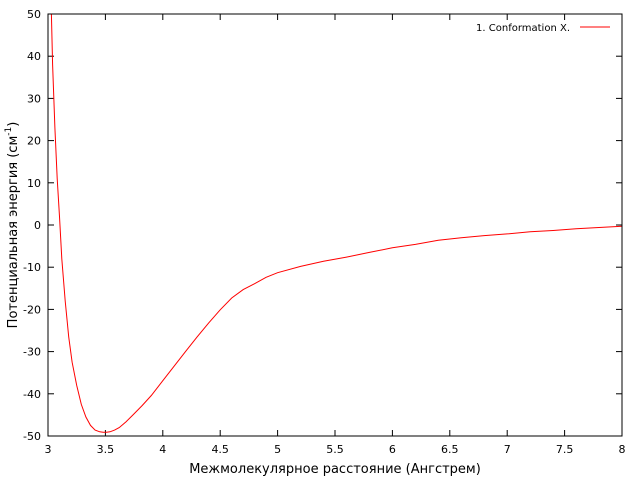 Image resolution: width=640 pixels, height=480 pixels. Describe the element at coordinates (32, 436) in the screenshot. I see `y-tick-label: -50` at that location.